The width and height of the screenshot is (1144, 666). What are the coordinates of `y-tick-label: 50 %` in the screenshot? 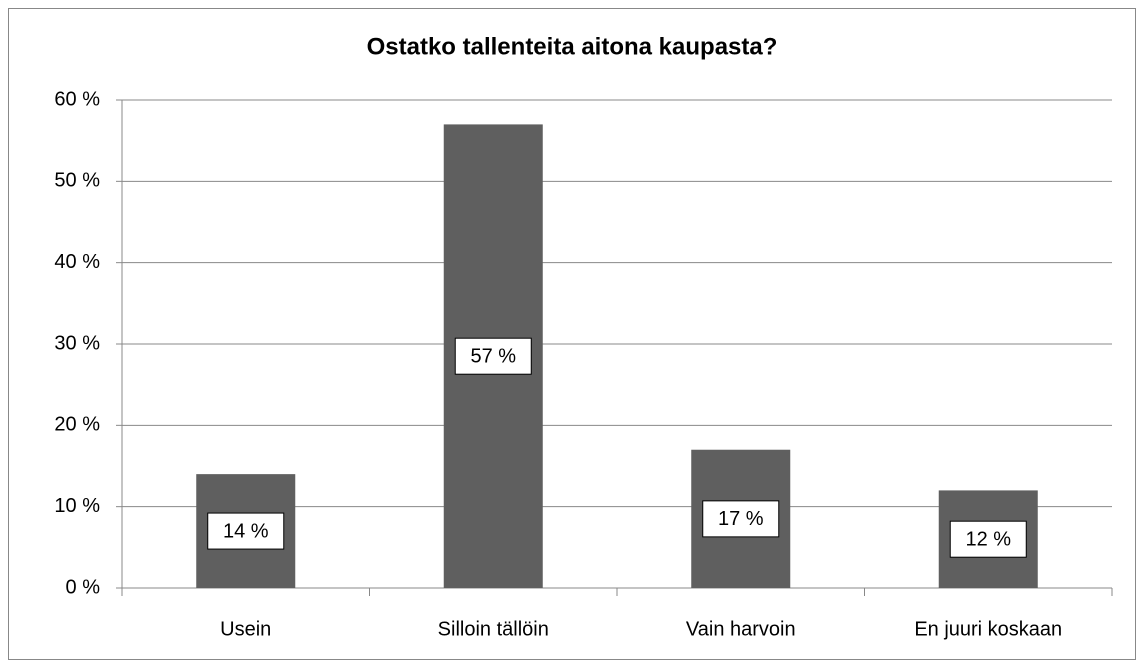 It's located at (77, 181).